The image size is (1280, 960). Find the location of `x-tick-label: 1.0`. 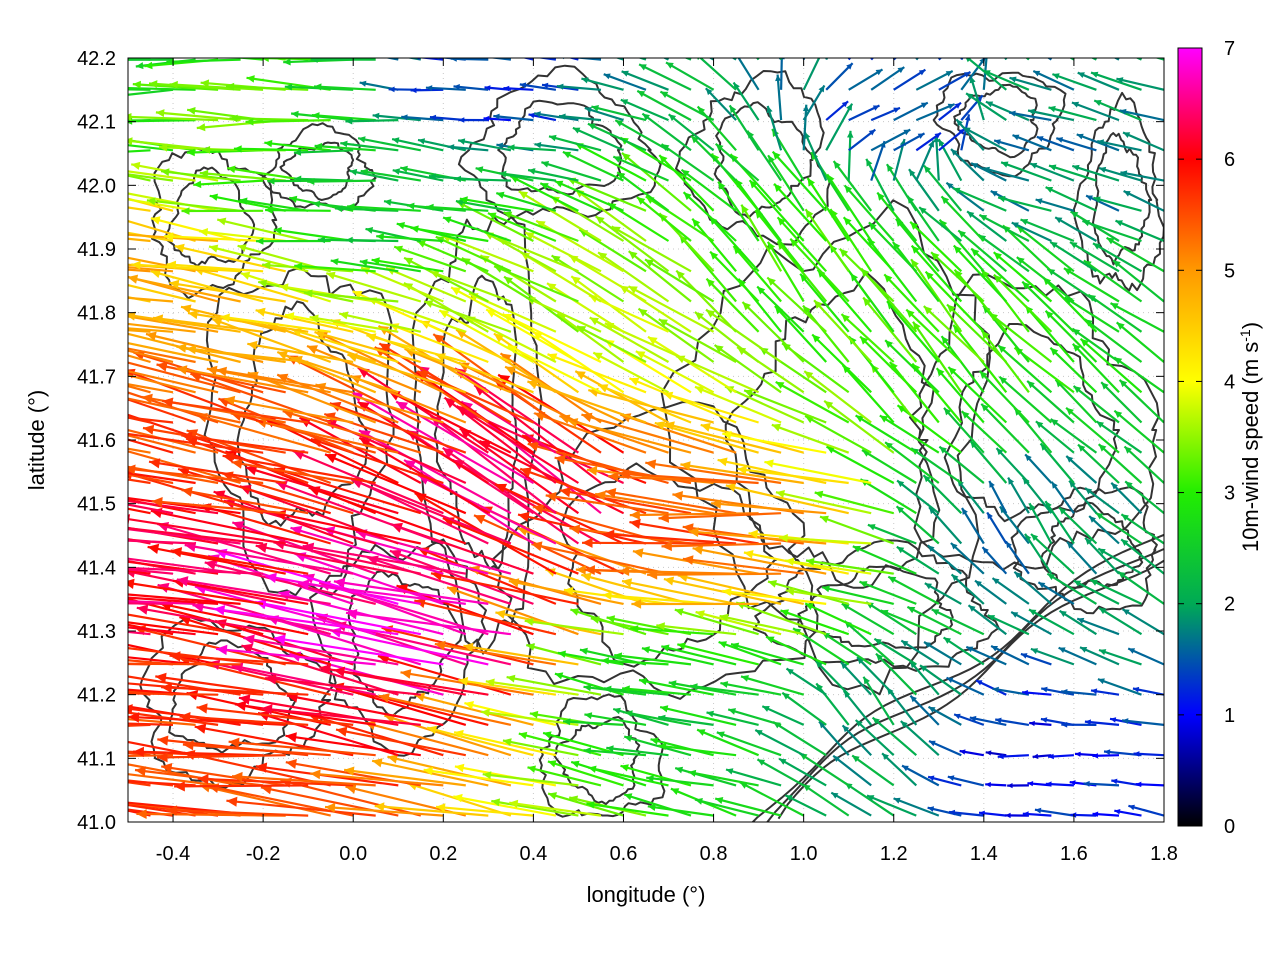

x-tick-label: 1.0 is located at coordinates (804, 854).